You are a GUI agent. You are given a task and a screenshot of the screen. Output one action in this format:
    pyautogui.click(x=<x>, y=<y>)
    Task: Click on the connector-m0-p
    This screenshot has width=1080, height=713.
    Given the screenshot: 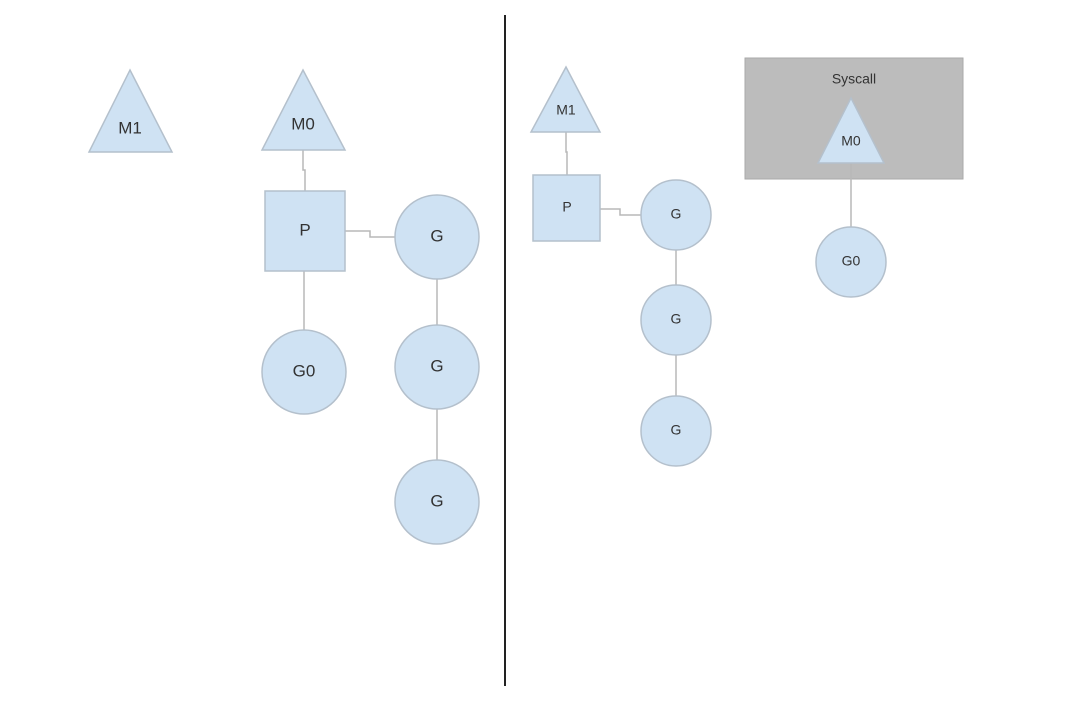 What is the action you would take?
    pyautogui.click(x=304, y=170)
    